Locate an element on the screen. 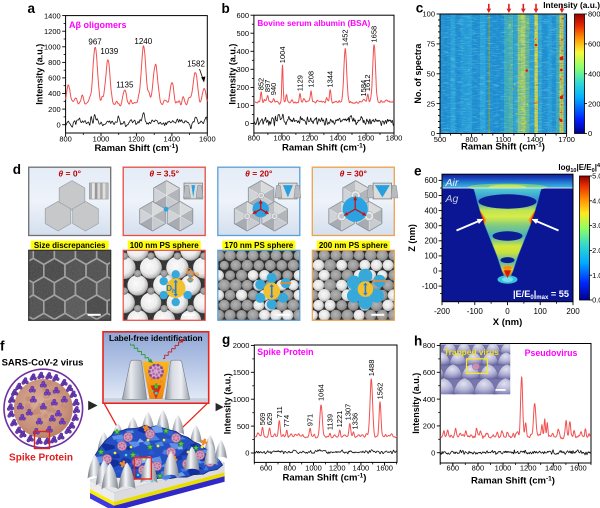 This screenshot has width=600, height=508. svg-text: 75 is located at coordinates (431, 44).